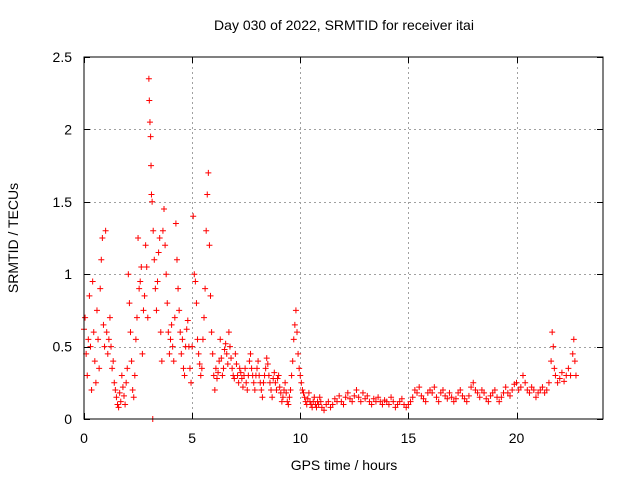 This screenshot has width=640, height=480. I want to click on y-tick-label: 0, so click(68, 419).